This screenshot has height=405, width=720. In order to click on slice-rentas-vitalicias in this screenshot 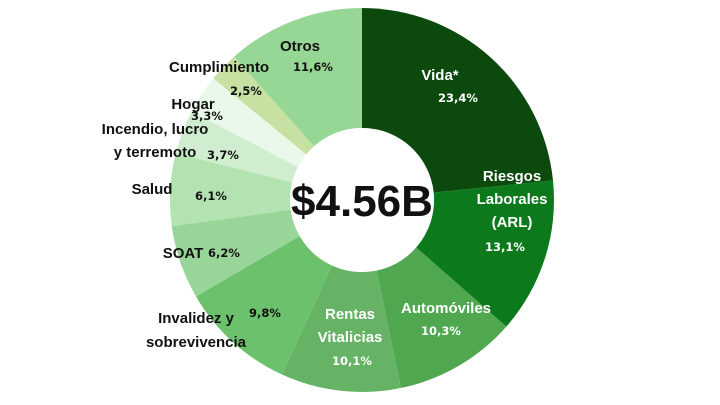, I will do `click(341, 328)`.